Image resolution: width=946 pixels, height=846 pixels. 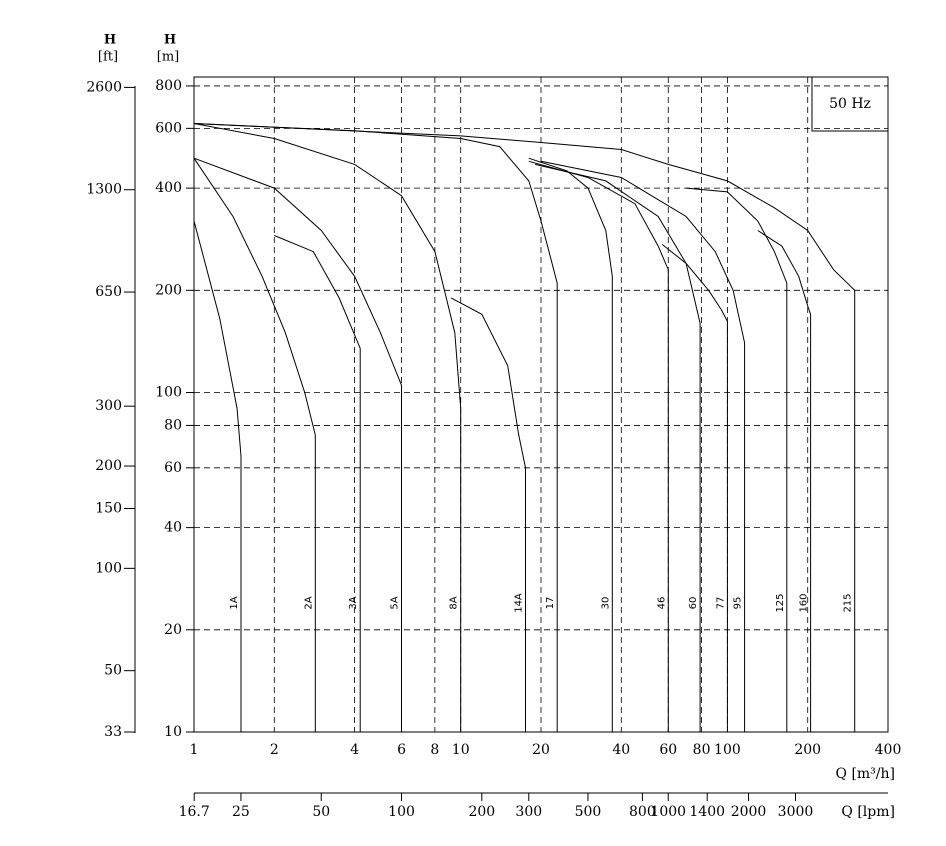 What do you see at coordinates (354, 750) in the screenshot?
I see `x-tick-label: 4` at bounding box center [354, 750].